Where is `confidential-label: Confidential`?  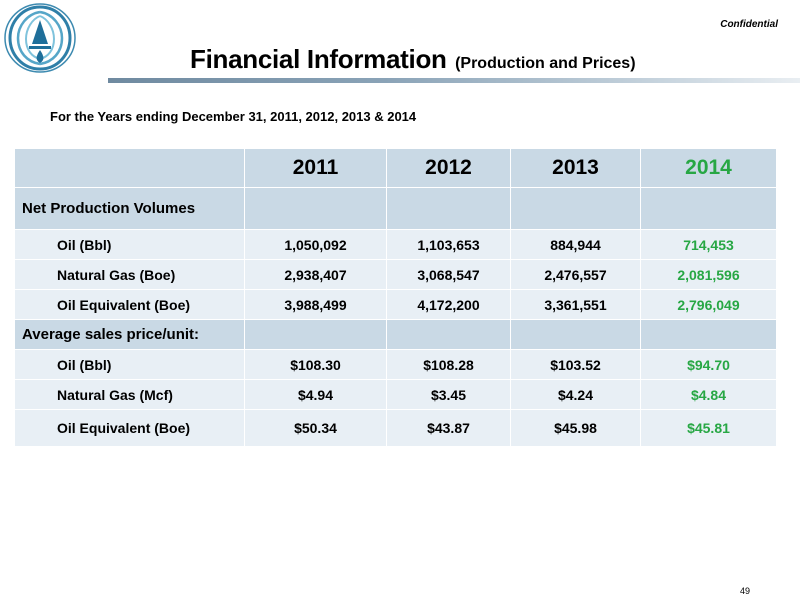
confidential-label: Confidential is located at coordinates (749, 24).